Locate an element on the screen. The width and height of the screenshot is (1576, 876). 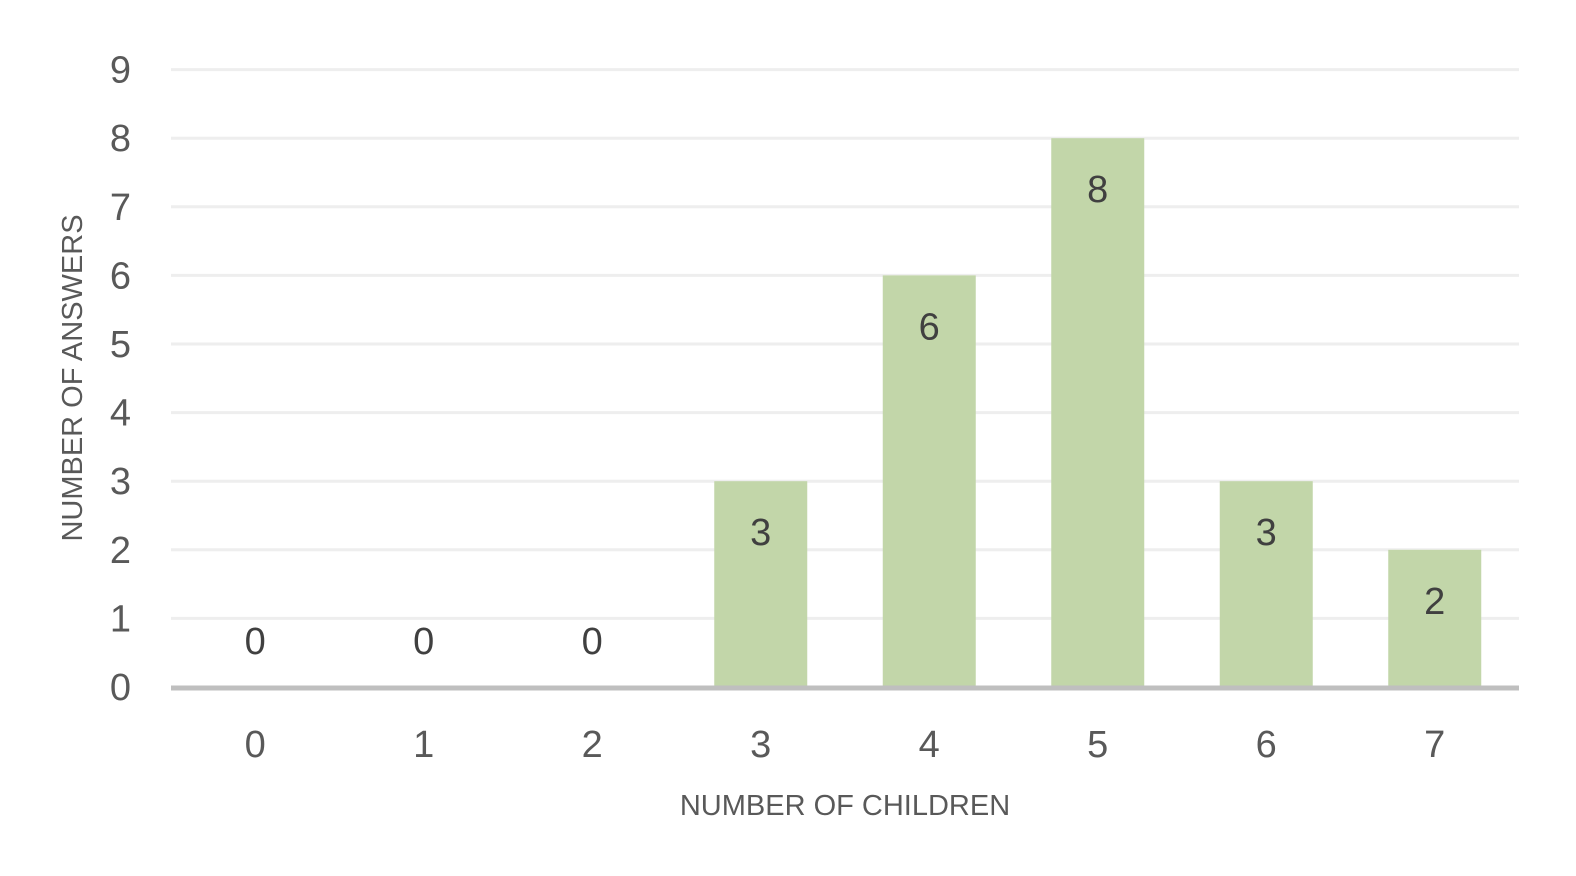
data-label: 8 is located at coordinates (1097, 190).